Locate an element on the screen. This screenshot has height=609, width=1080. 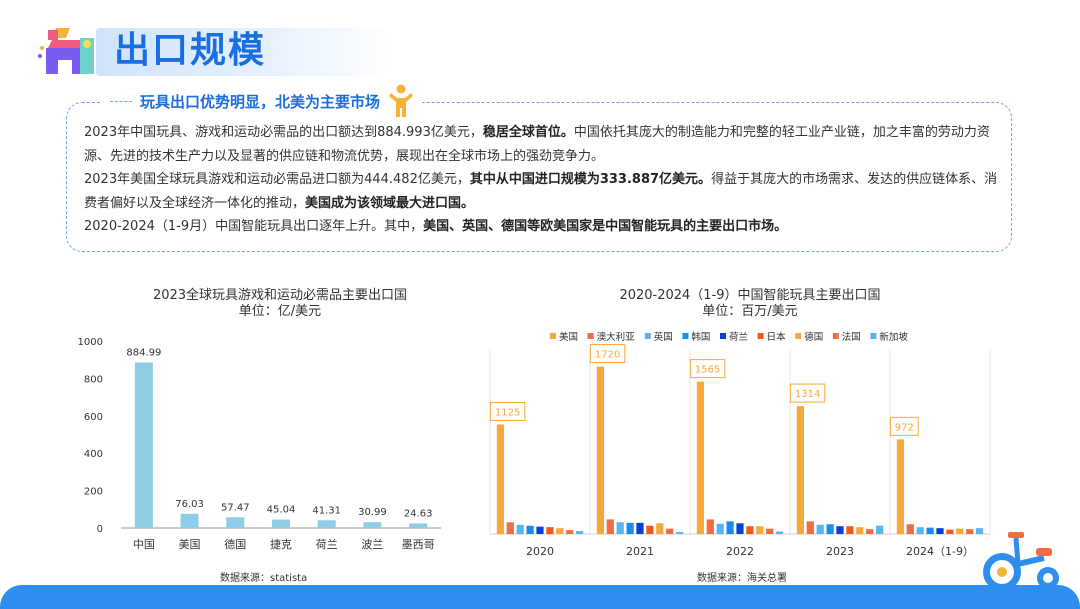
x-tick-label: 2023 is located at coordinates (840, 551).